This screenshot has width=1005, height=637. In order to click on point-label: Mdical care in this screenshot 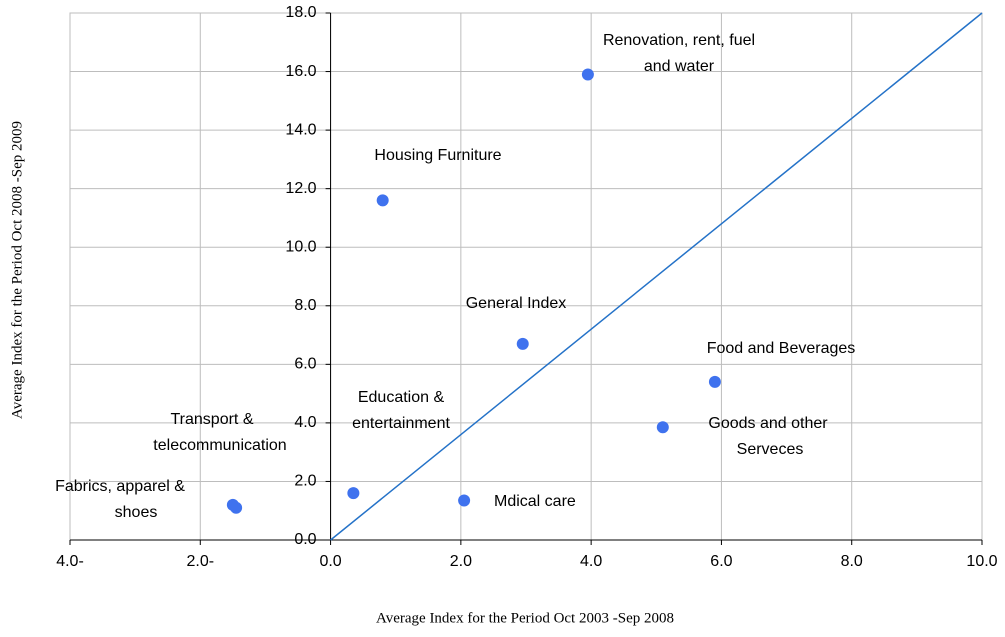, I will do `click(535, 501)`.